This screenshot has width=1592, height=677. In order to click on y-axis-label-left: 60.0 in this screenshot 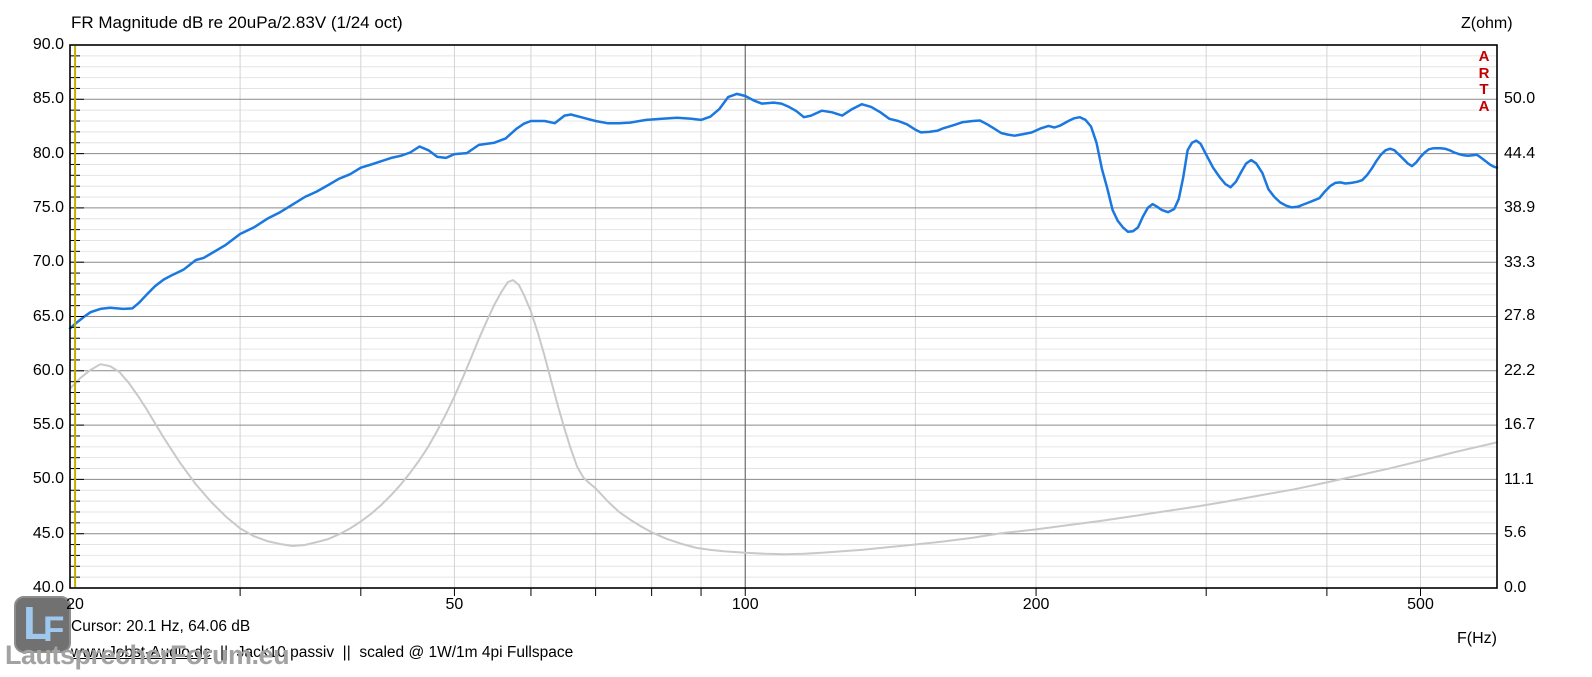, I will do `click(48, 370)`.